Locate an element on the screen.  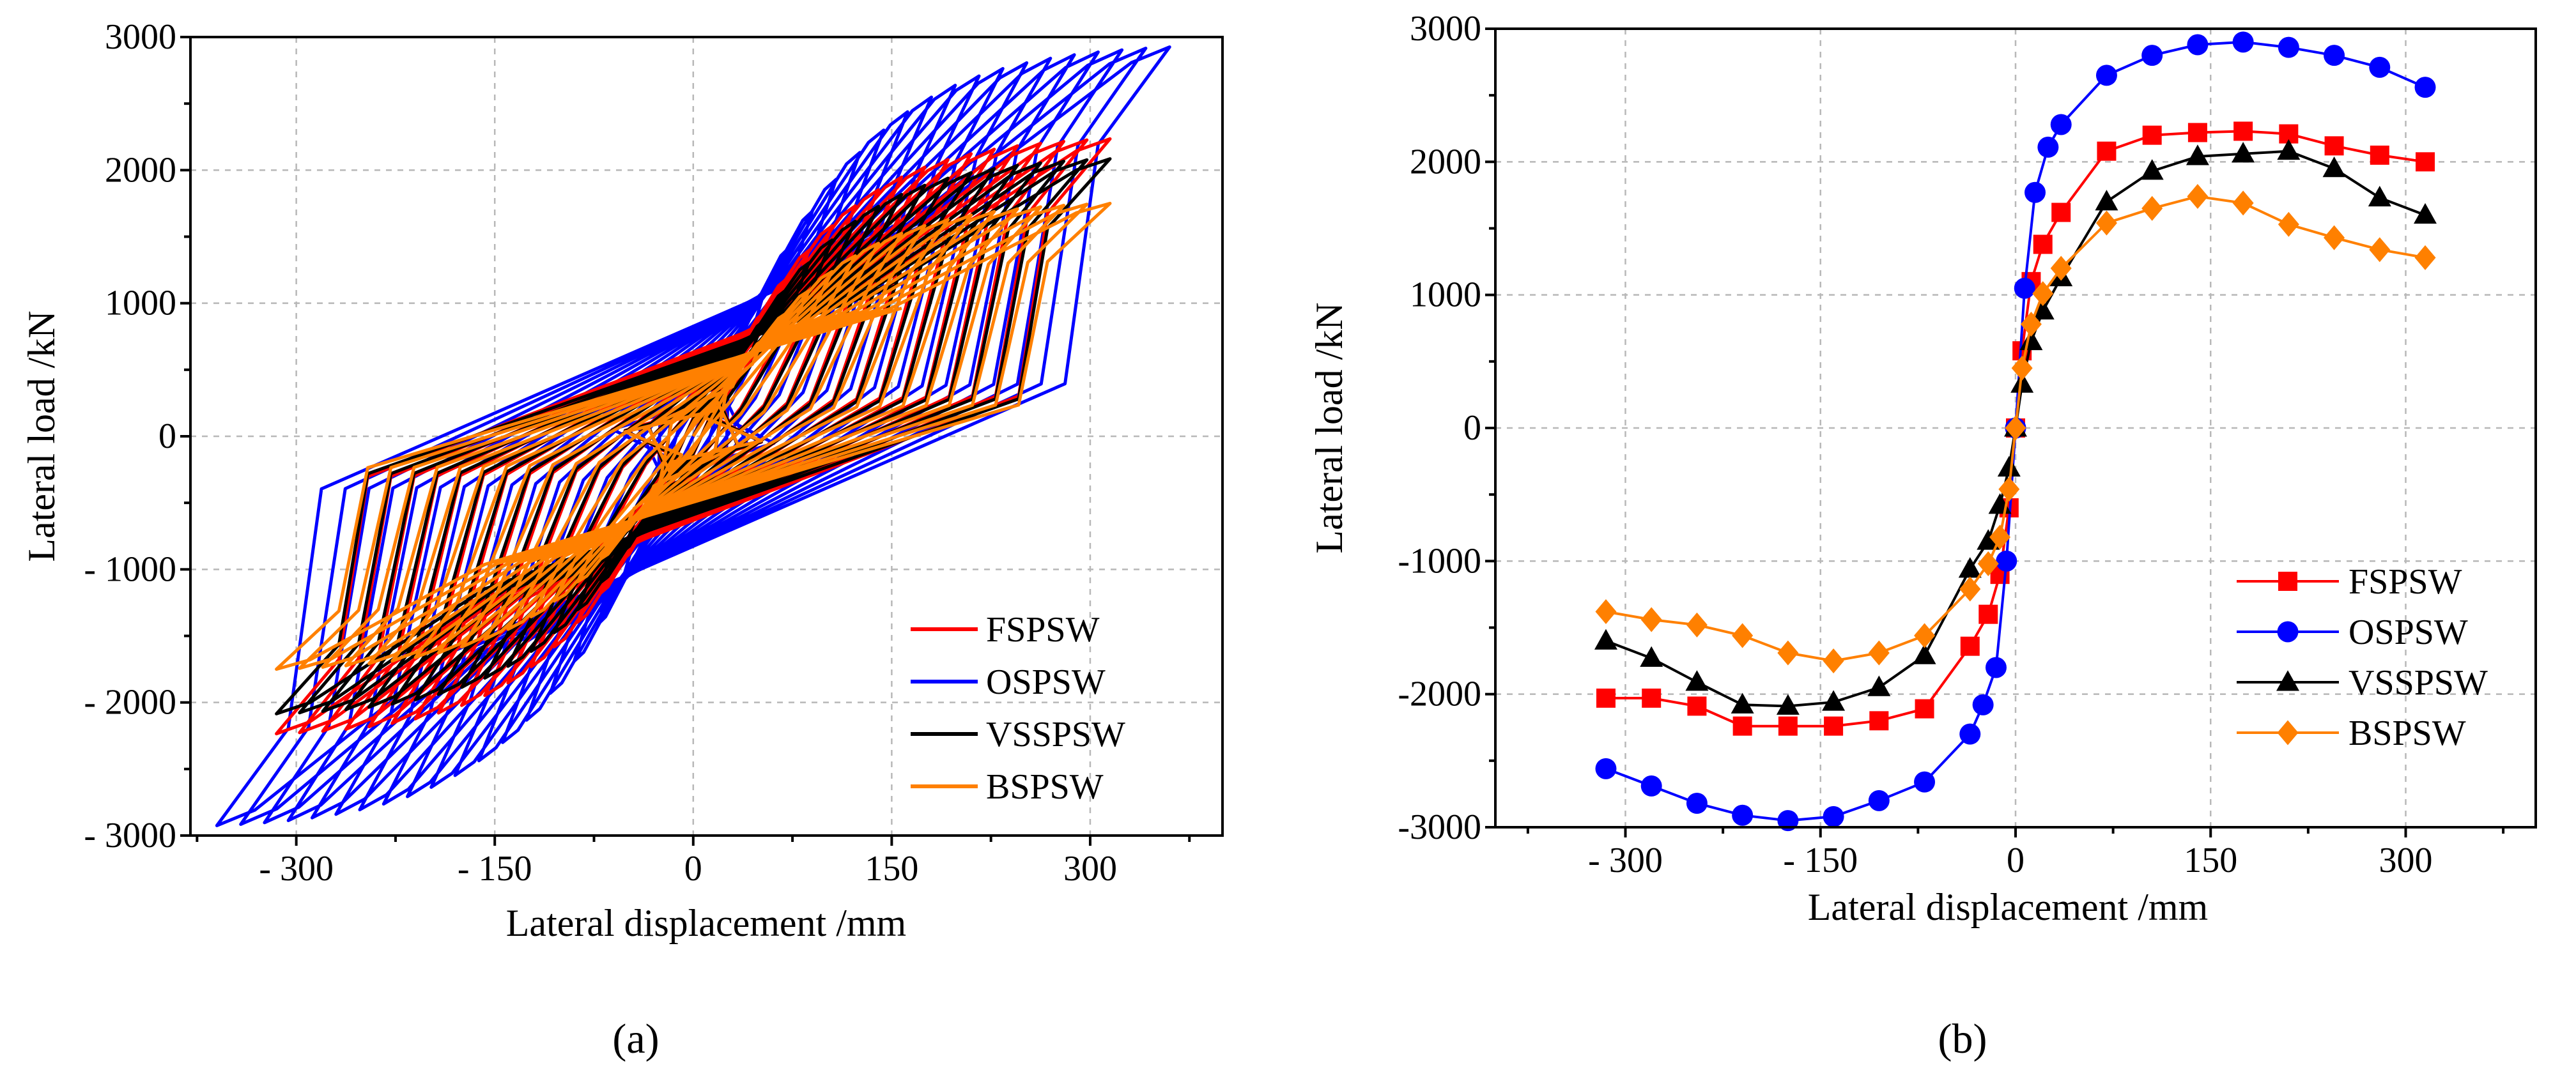
legend-label-bspsw: BSPSW is located at coordinates (1045, 787).